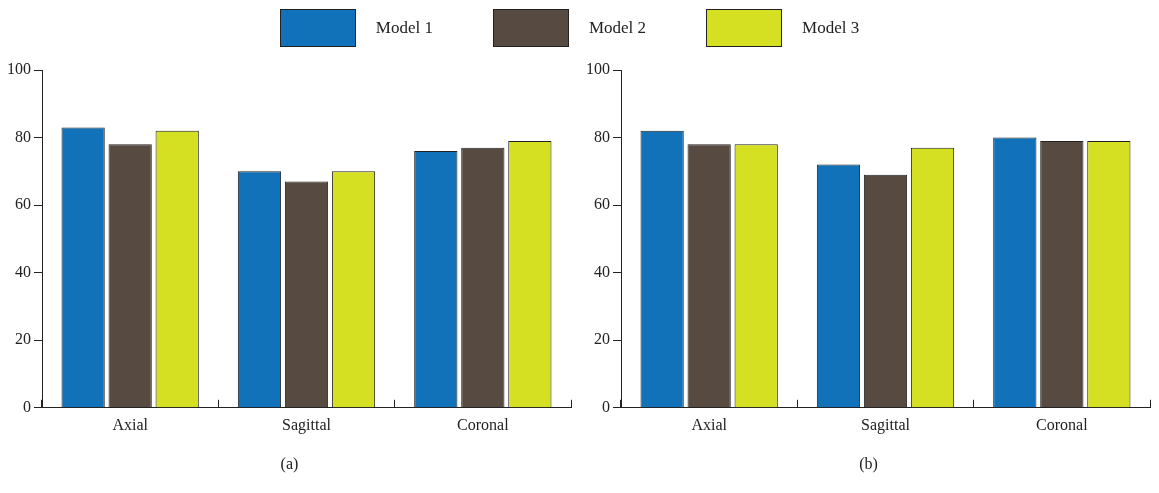 This screenshot has width=1159, height=493. Describe the element at coordinates (617, 28) in the screenshot. I see `legend-label: Model 2` at that location.